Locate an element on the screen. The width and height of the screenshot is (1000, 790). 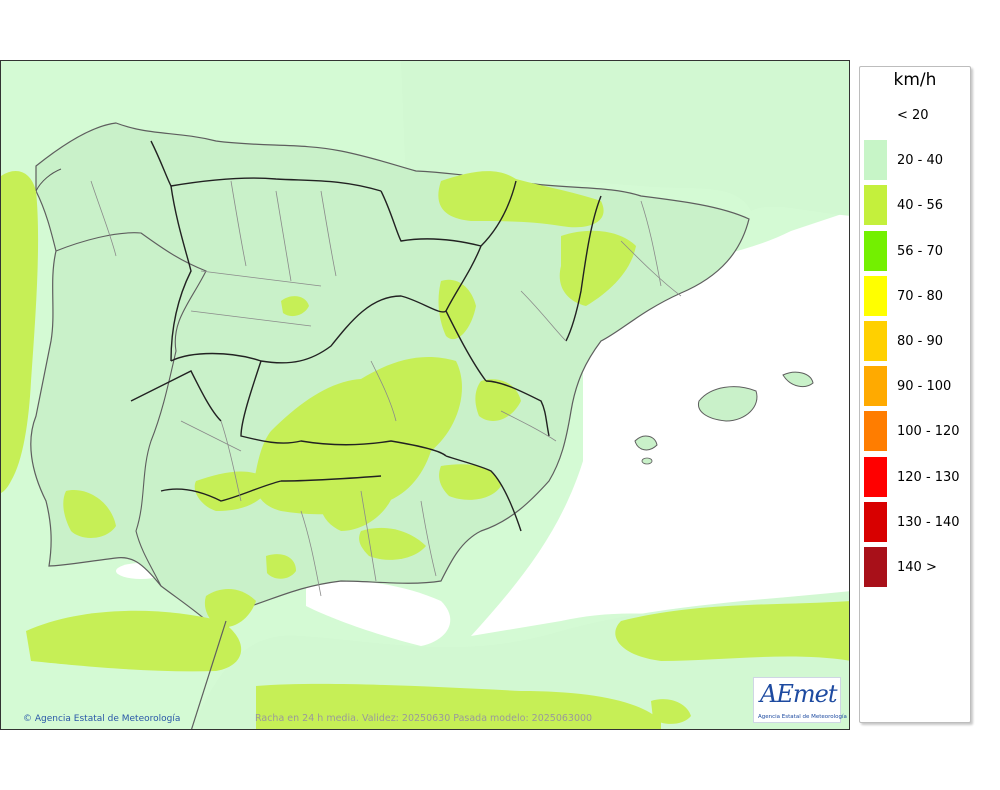
wind-area-strait-gibraltar is located at coordinates (230, 608).